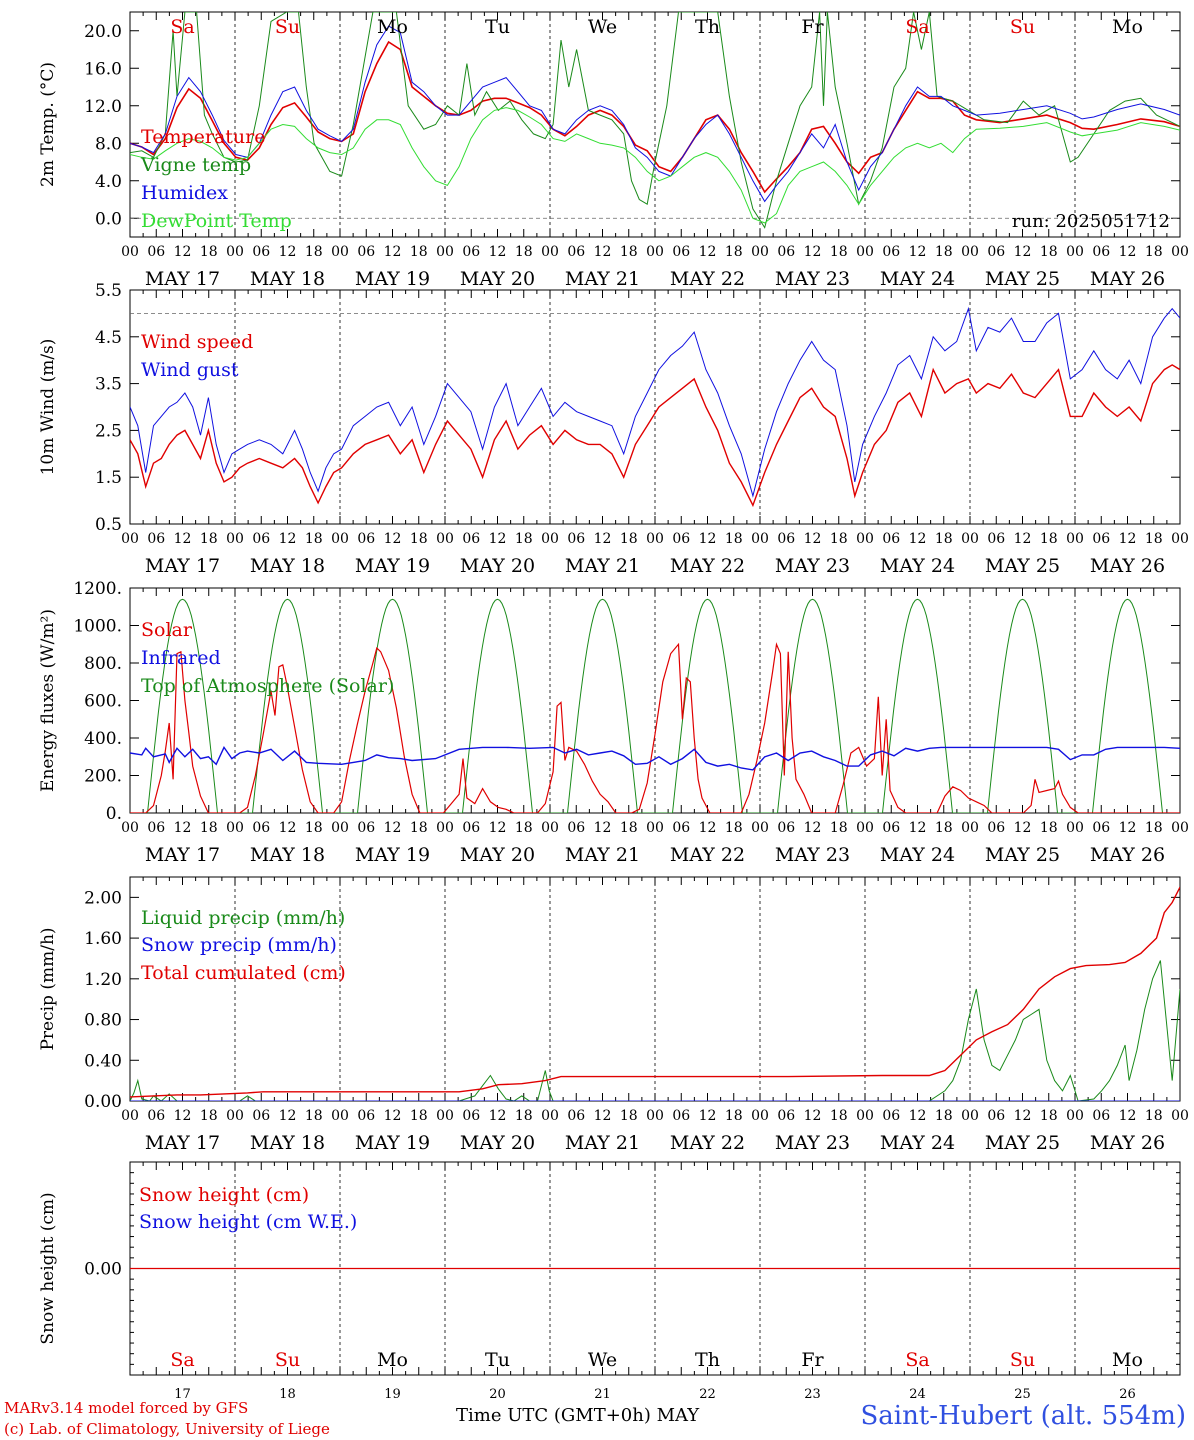 The image size is (1194, 1440). Describe the element at coordinates (48, 124) in the screenshot. I see `y-axis-label: 2m Temp. (°C)` at that location.